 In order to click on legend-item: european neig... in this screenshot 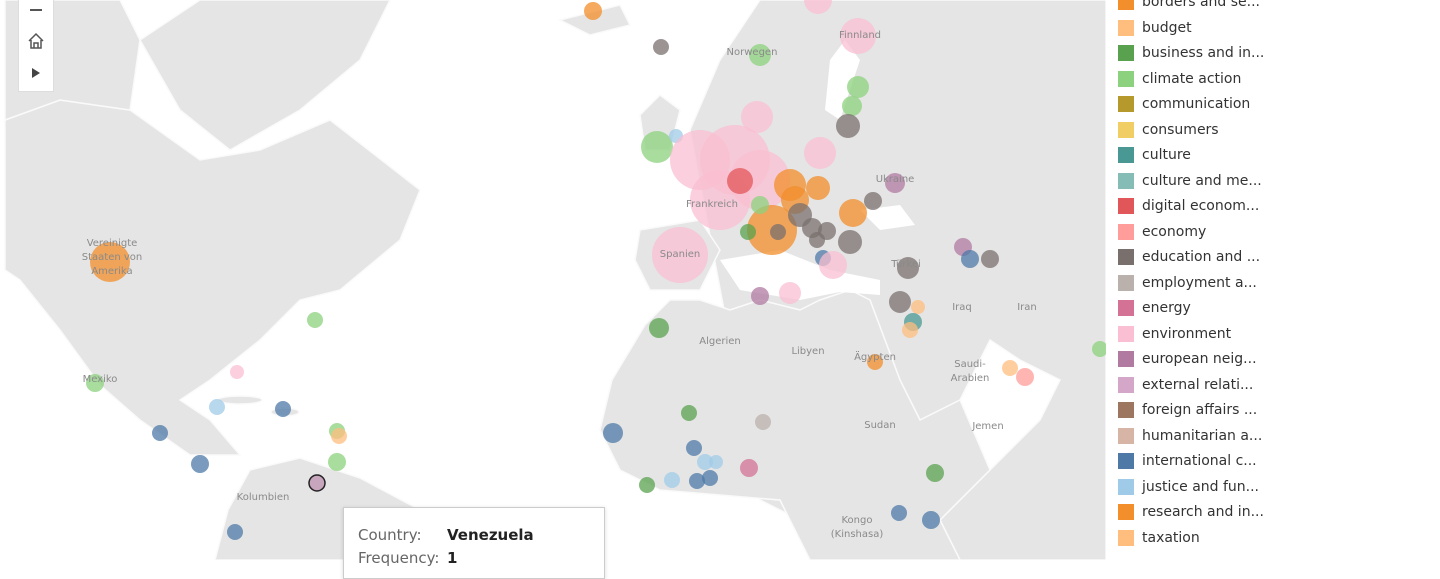, I will do `click(1187, 359)`.